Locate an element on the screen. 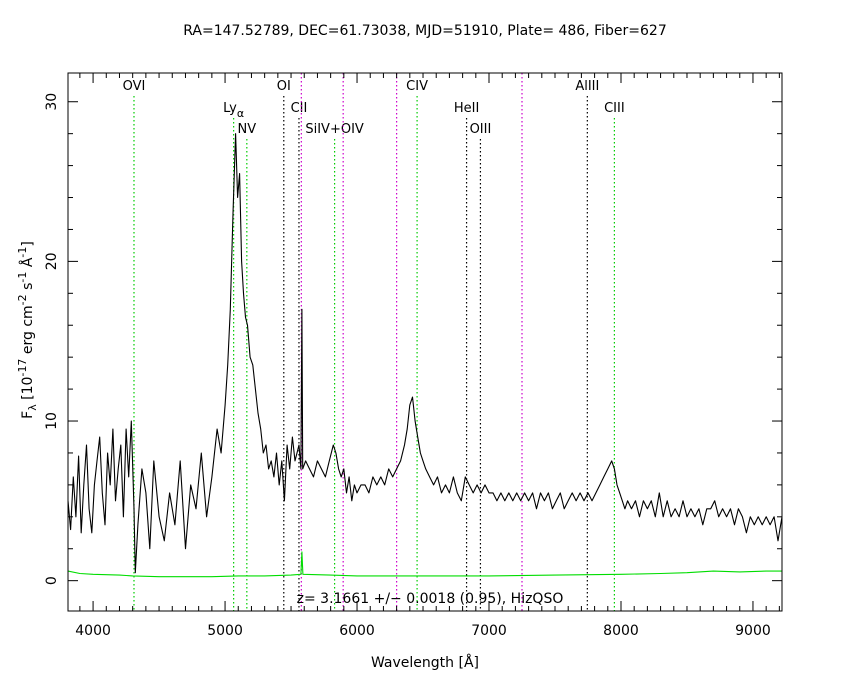 The width and height of the screenshot is (850, 680). emission-line-label: NV is located at coordinates (247, 129).